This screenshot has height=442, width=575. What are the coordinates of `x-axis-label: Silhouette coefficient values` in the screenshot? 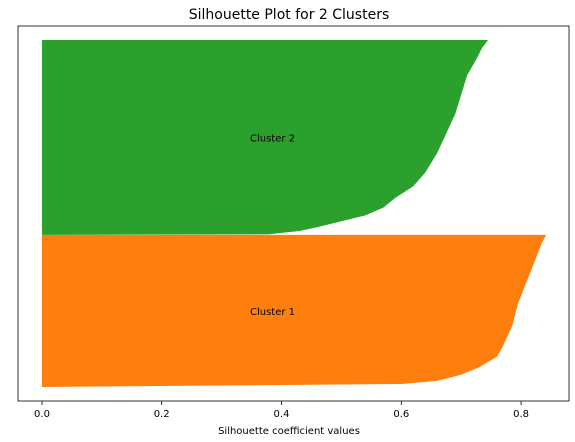 It's located at (289, 431).